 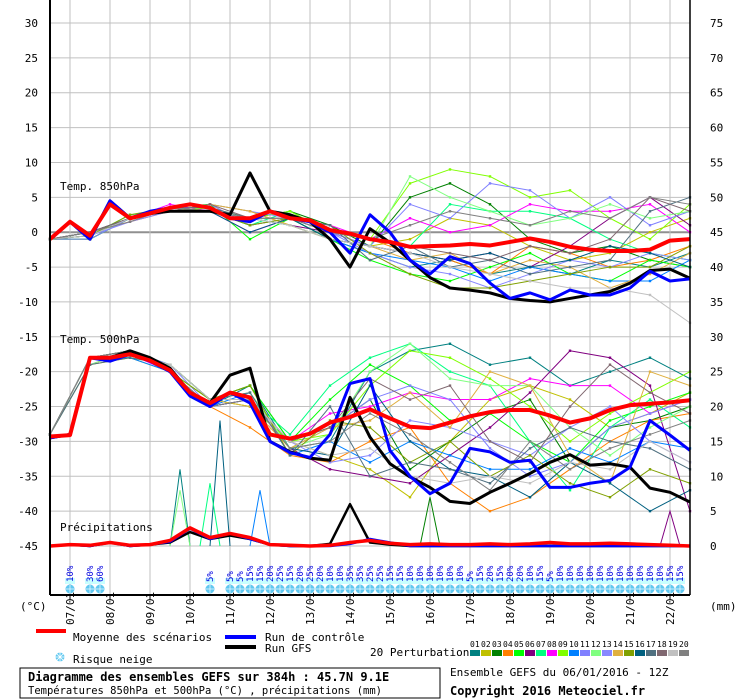 What do you see at coordinates (662, 644) in the screenshot?
I see `perturbation-number: 18` at bounding box center [662, 644].